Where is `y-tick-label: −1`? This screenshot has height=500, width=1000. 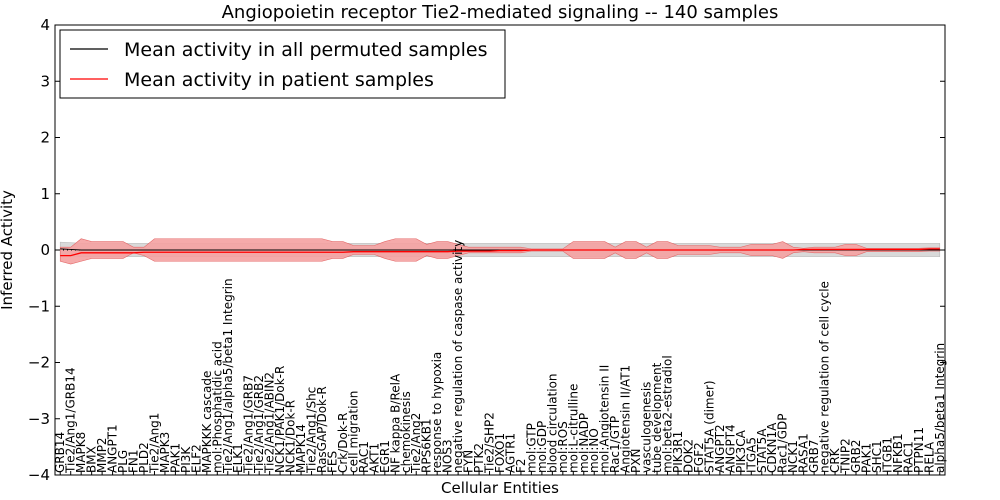 y-tick-label: −1 is located at coordinates (39, 306).